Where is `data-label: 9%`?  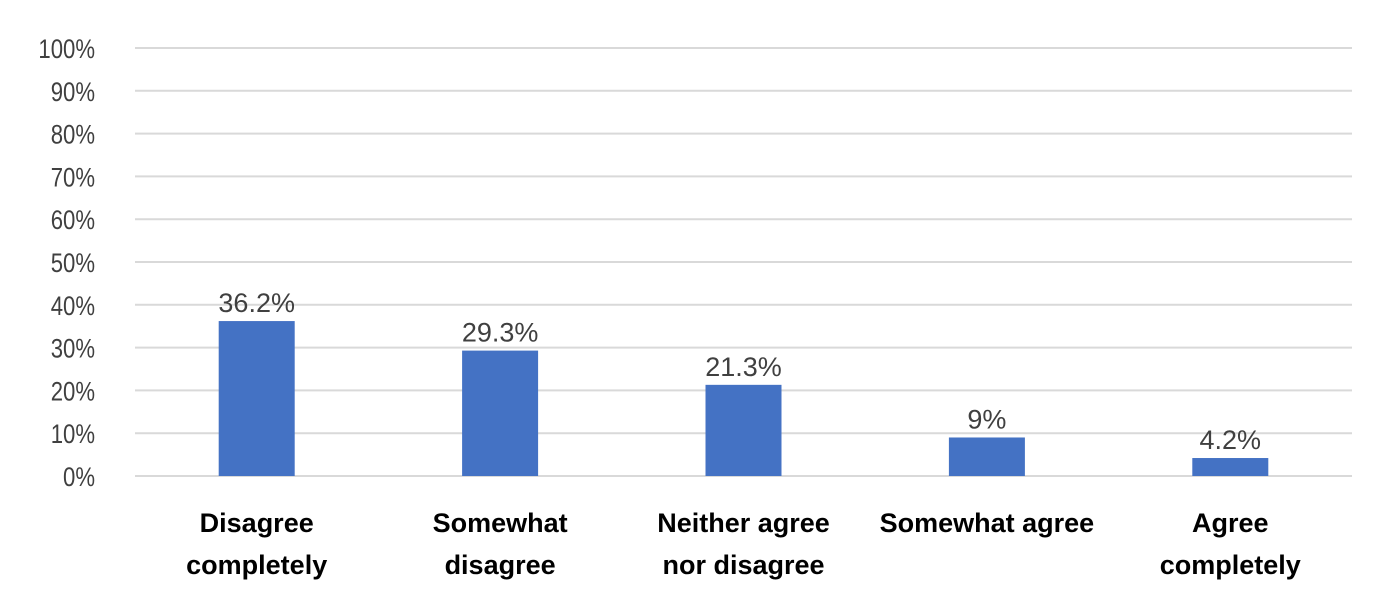
data-label: 9% is located at coordinates (986, 419).